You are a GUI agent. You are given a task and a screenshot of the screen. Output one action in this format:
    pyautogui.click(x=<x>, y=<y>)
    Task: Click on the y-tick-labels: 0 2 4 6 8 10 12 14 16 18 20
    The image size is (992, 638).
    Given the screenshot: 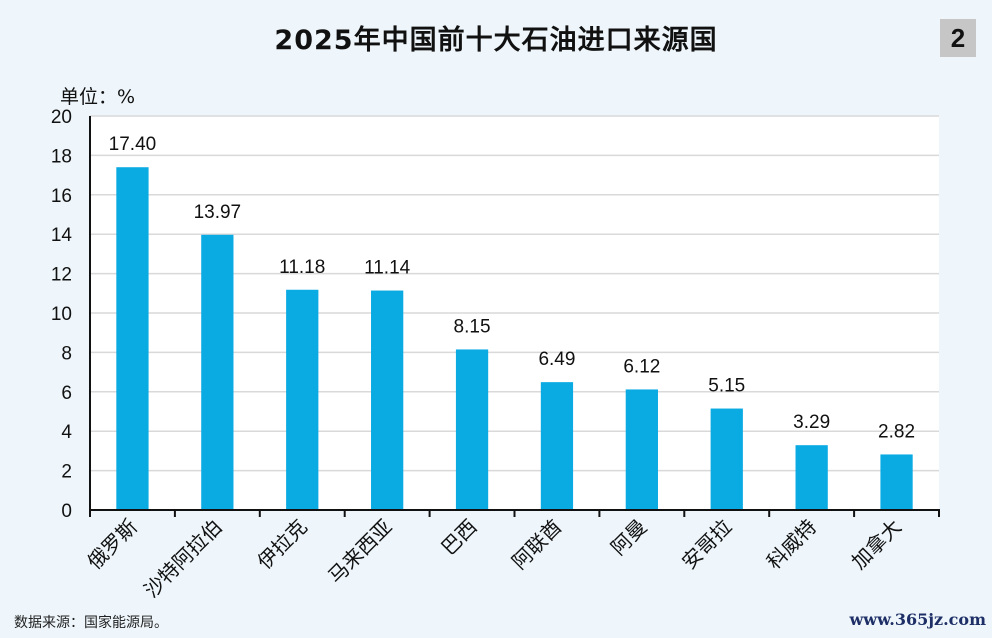 What is the action you would take?
    pyautogui.click(x=62, y=314)
    